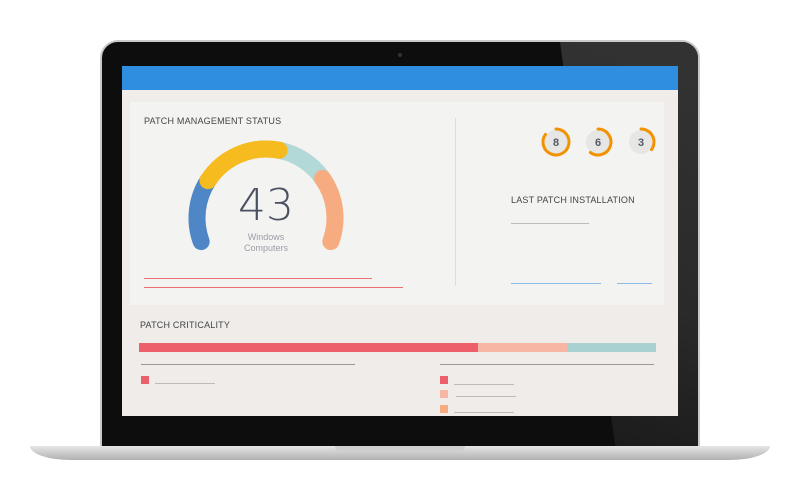  What do you see at coordinates (265, 248) in the screenshot?
I see `gauge-label-line2: Computers` at bounding box center [265, 248].